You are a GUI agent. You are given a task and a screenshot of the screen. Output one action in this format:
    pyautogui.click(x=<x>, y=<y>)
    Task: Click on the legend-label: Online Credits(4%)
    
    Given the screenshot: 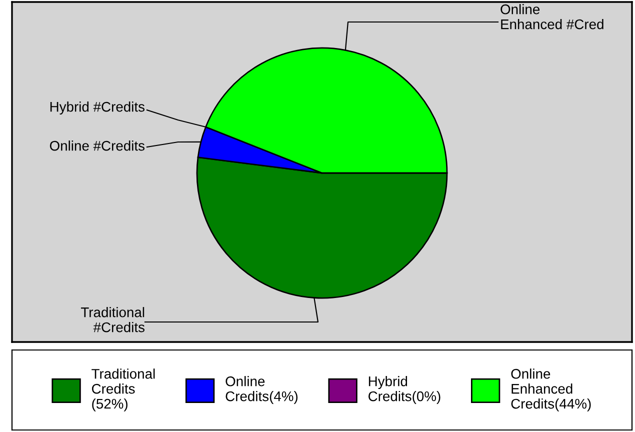 What is the action you would take?
    pyautogui.click(x=262, y=390)
    